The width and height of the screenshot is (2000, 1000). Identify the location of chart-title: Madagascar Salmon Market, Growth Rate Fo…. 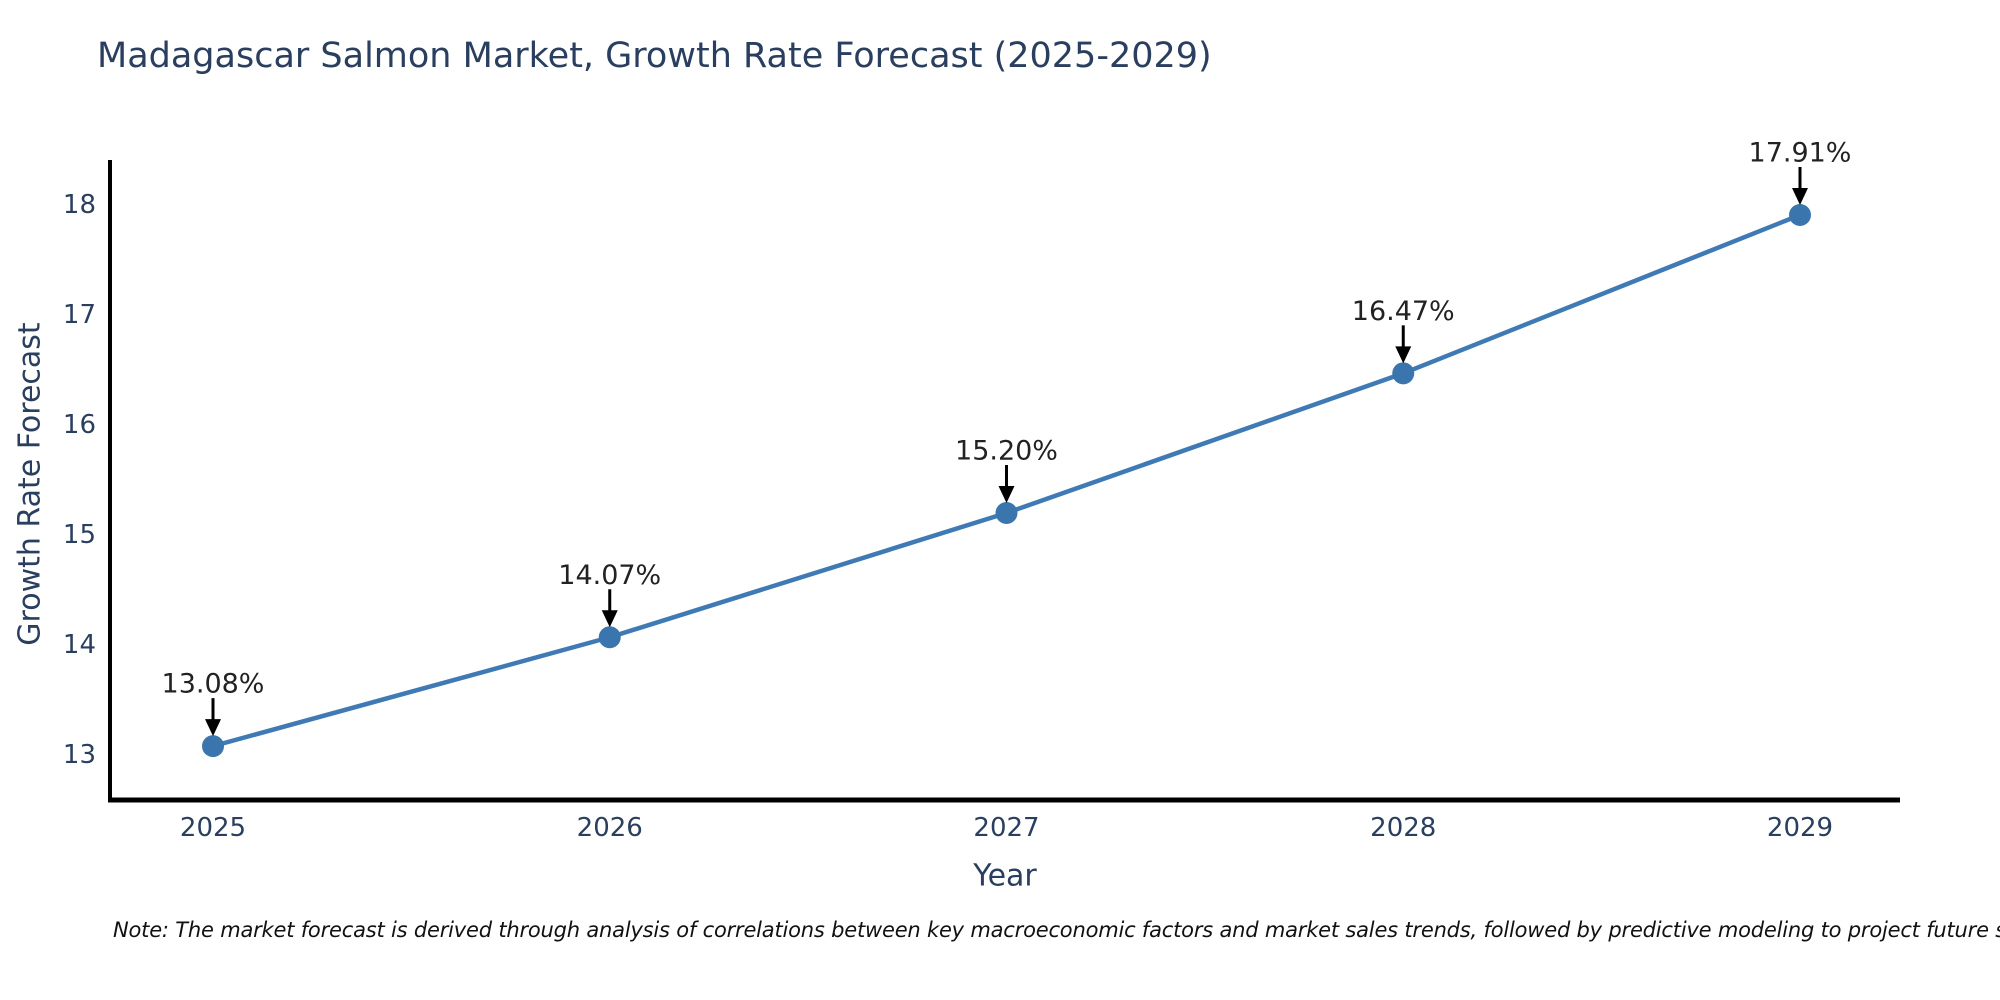
(654, 56).